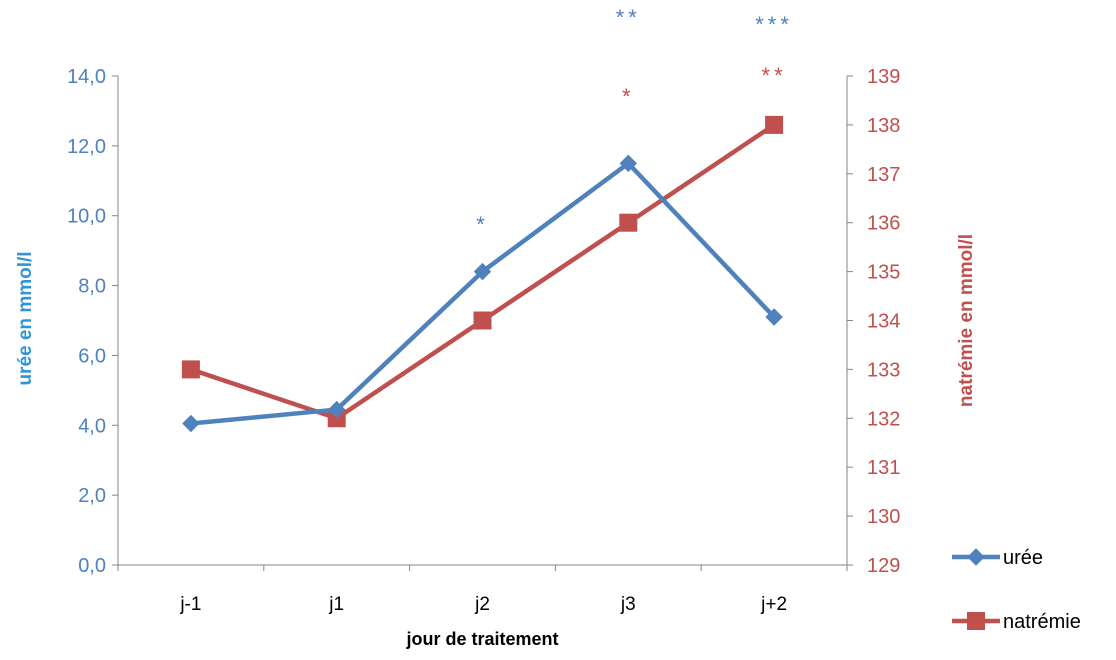  What do you see at coordinates (86, 77) in the screenshot?
I see `y-left-tick-label: 14,0` at bounding box center [86, 77].